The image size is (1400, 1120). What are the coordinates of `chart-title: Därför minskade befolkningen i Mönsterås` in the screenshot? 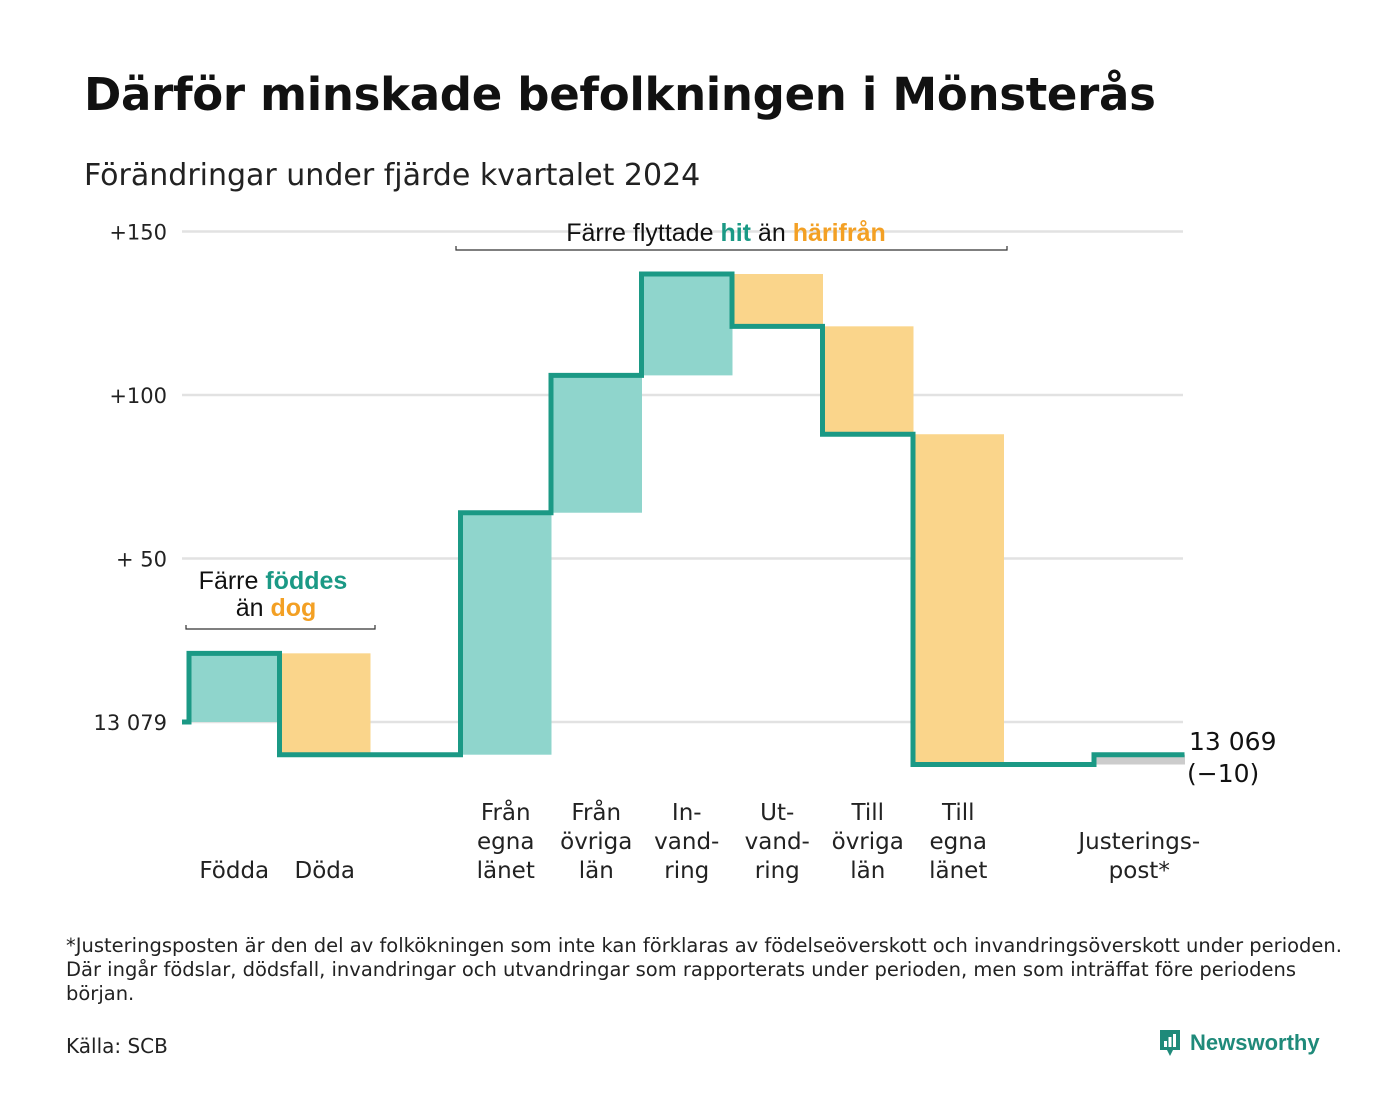 It's located at (620, 94).